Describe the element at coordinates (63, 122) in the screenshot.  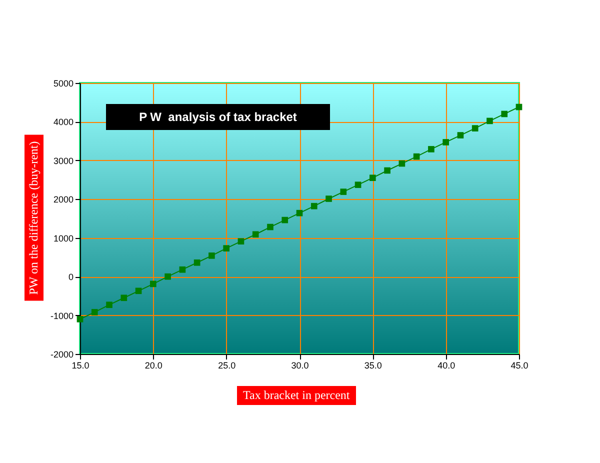
I see `y-tick-label: 4000` at that location.